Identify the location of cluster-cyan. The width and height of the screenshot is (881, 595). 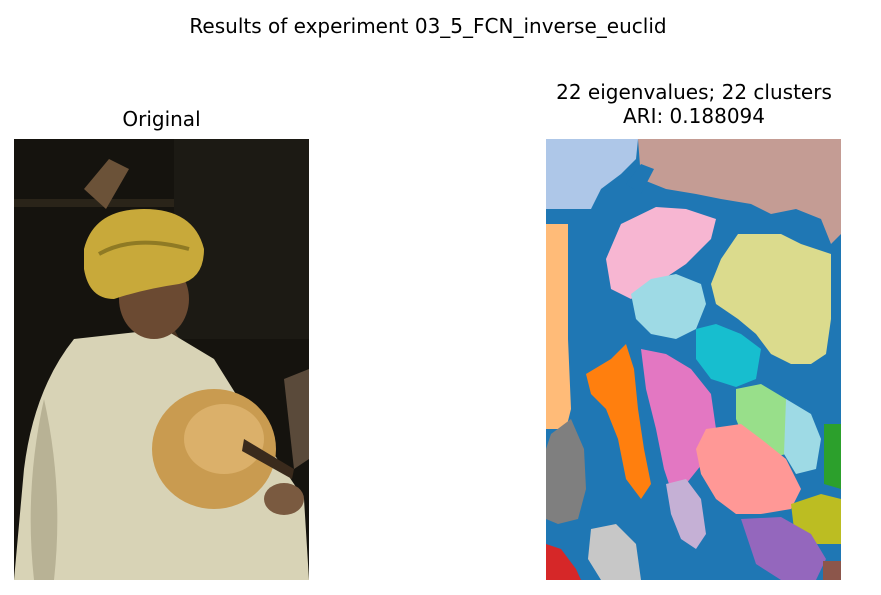
(728, 355).